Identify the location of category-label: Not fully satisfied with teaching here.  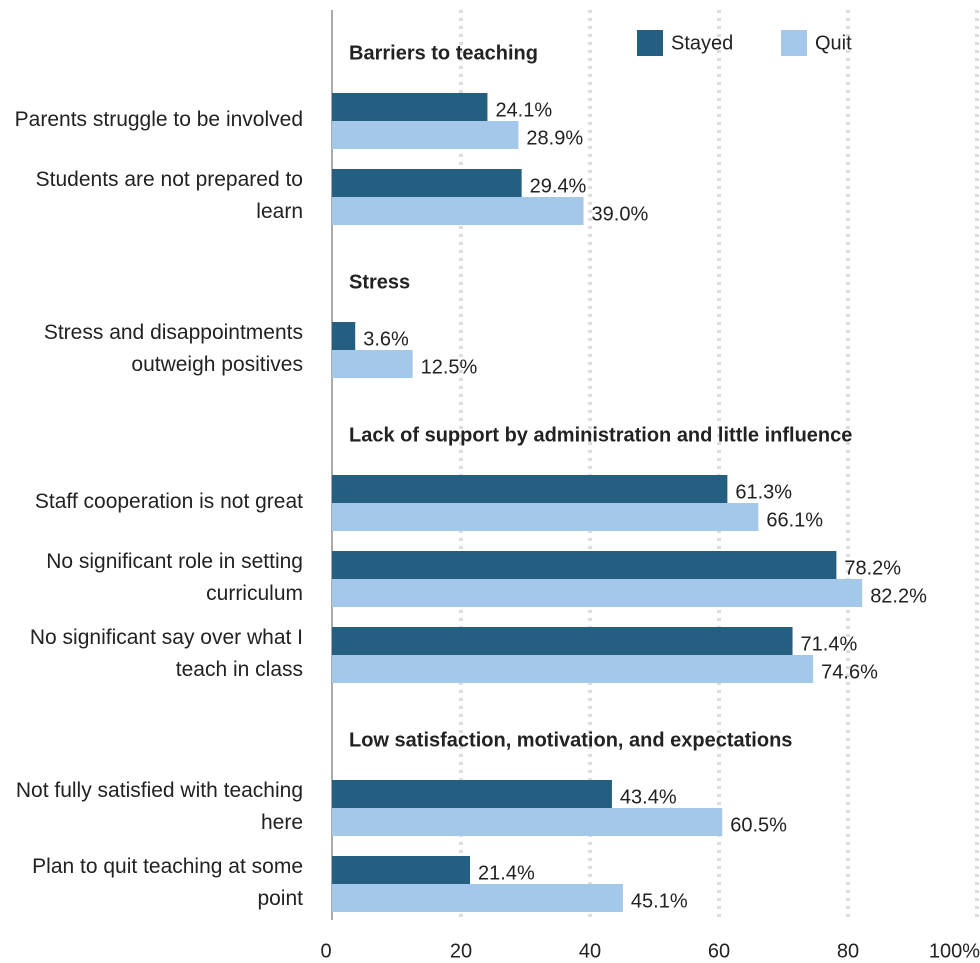
(159, 806).